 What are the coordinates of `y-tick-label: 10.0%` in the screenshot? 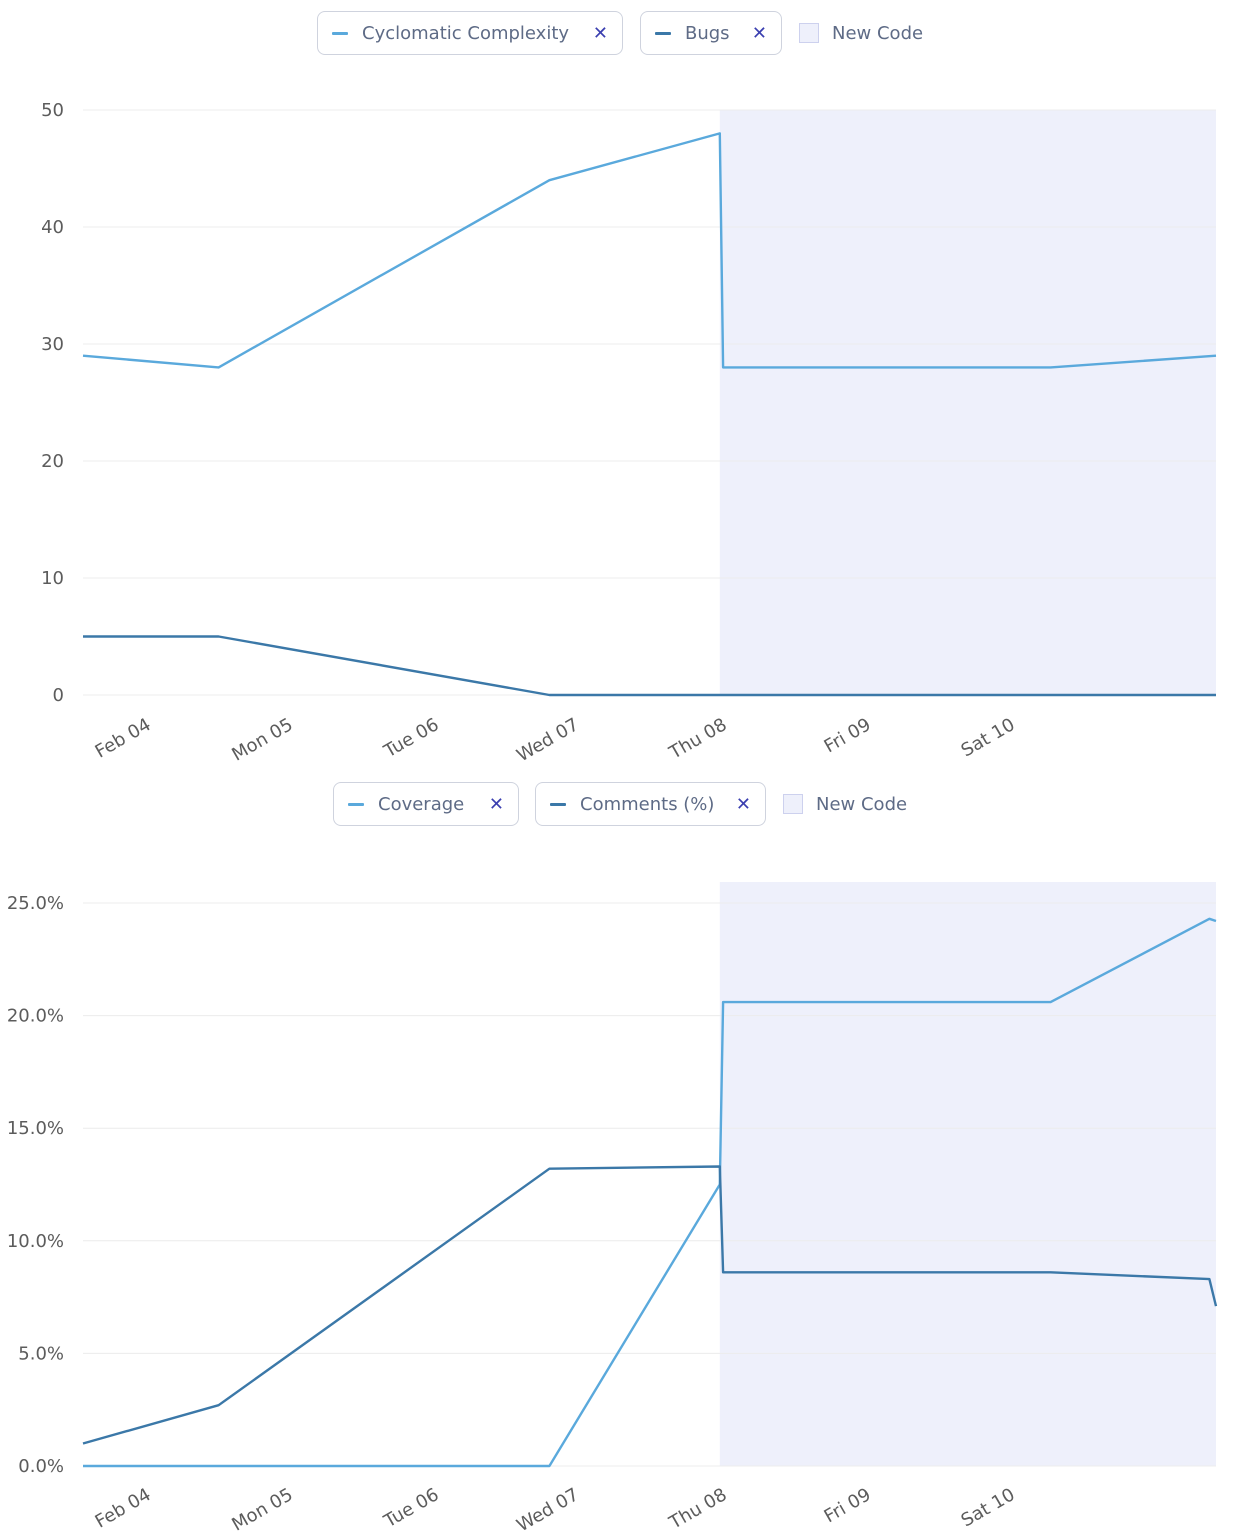 It's located at (35, 1241).